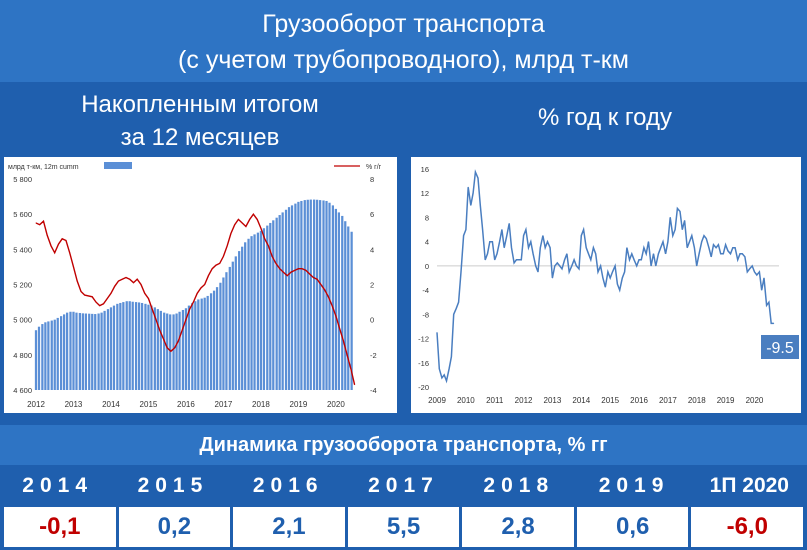  Describe the element at coordinates (425, 290) in the screenshot. I see `y-tick-label: -4` at that location.